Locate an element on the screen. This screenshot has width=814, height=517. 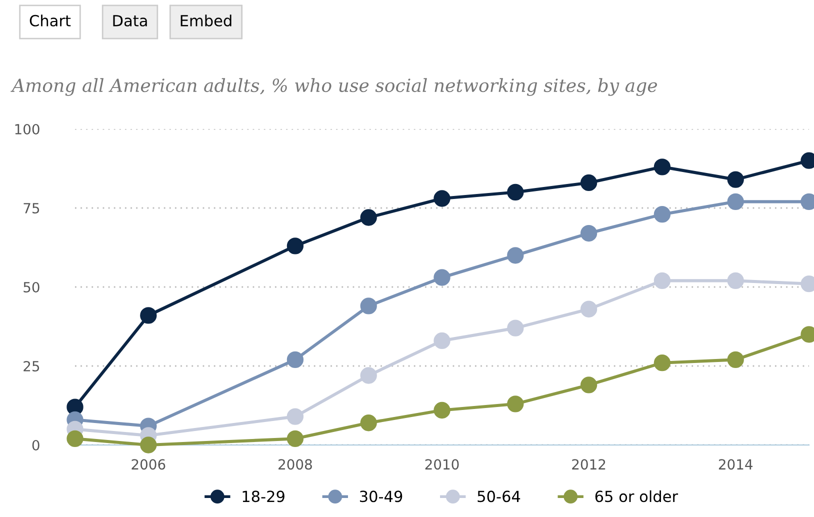
x-tick-label: 2008 is located at coordinates (295, 464).